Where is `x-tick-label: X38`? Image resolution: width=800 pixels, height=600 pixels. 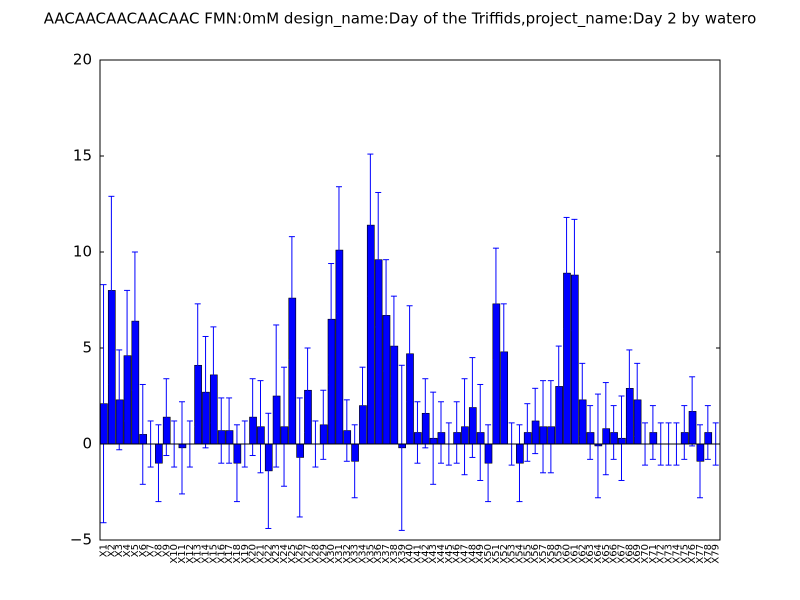 x-tick-label: X38 is located at coordinates (394, 554).